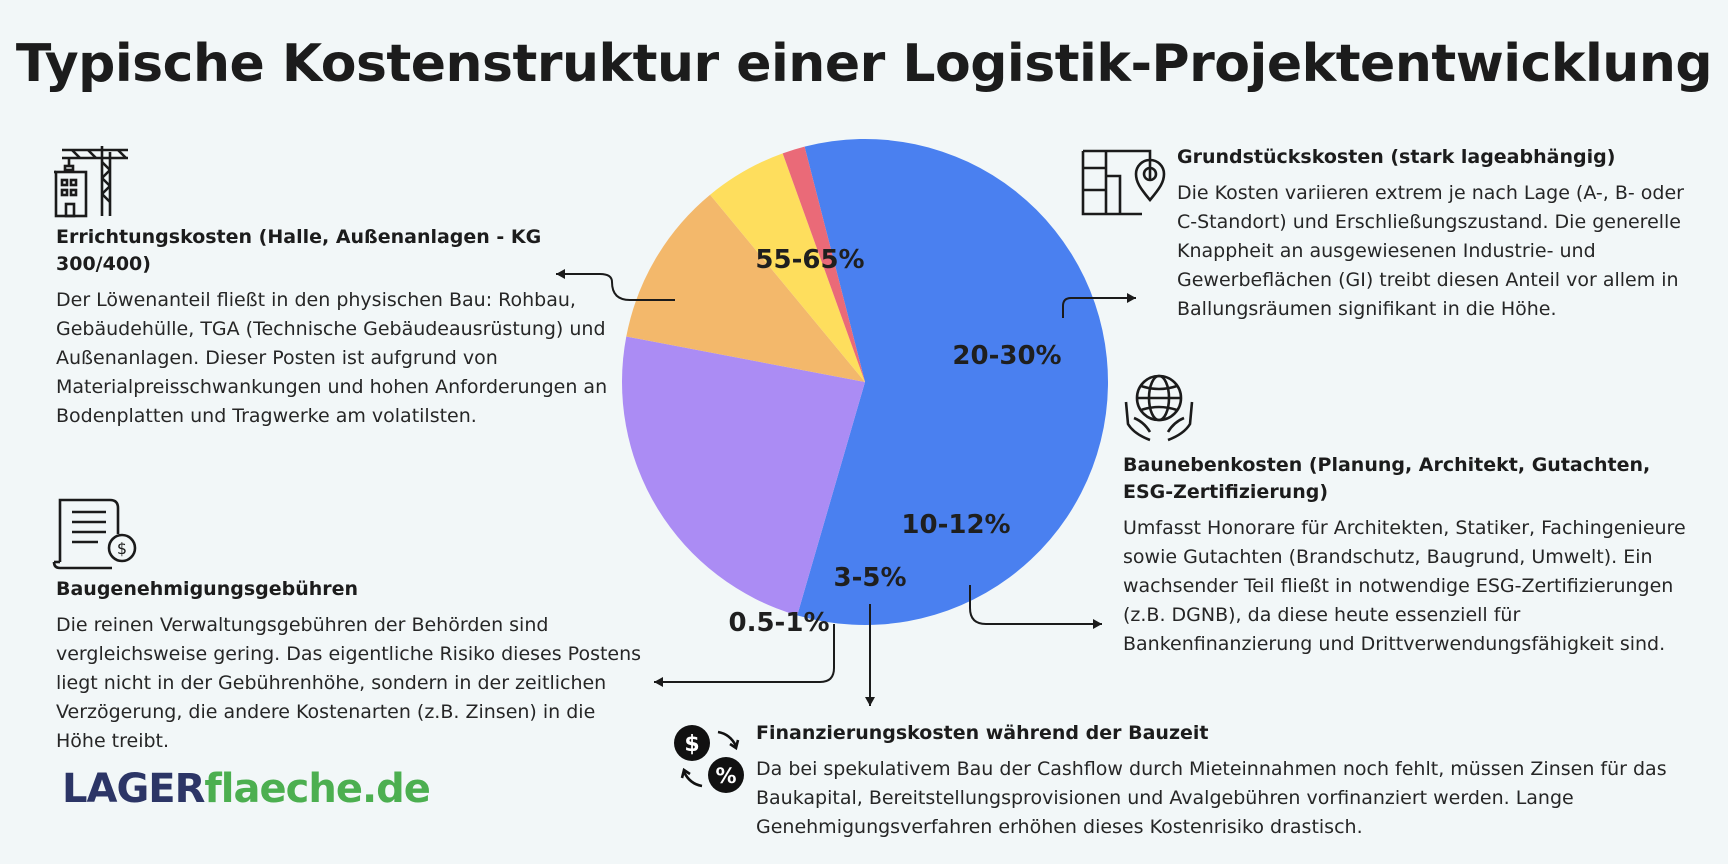  Describe the element at coordinates (743, 476) in the screenshot. I see `pie-slice-grundstueck` at that location.